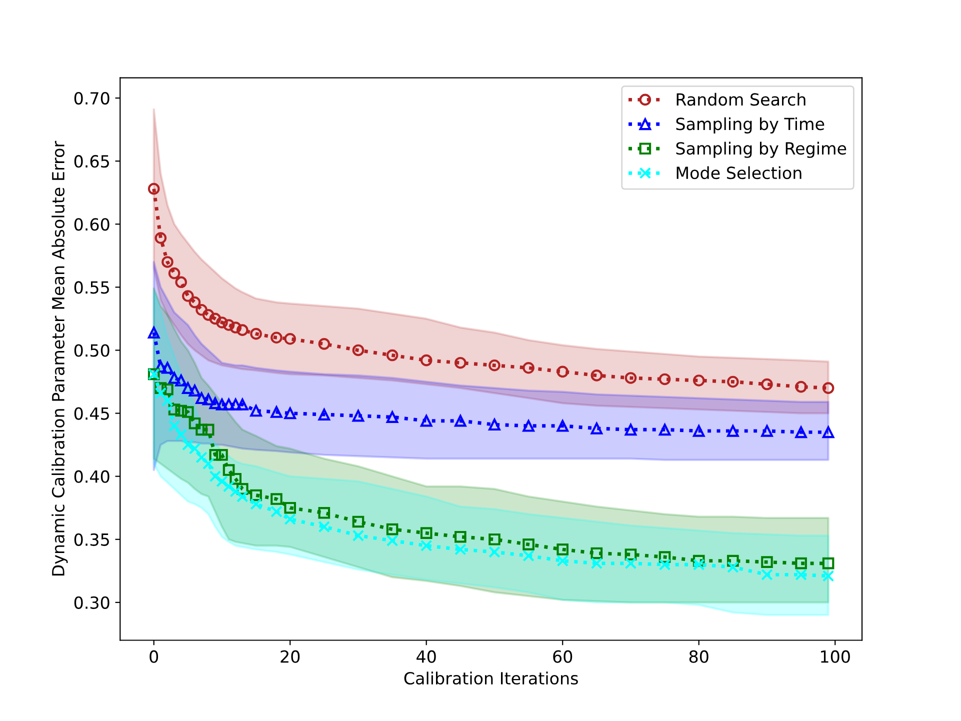 Image resolution: width=961 pixels, height=721 pixels. What do you see at coordinates (91, 287) in the screenshot?
I see `y-tick-label: 0.55` at bounding box center [91, 287].